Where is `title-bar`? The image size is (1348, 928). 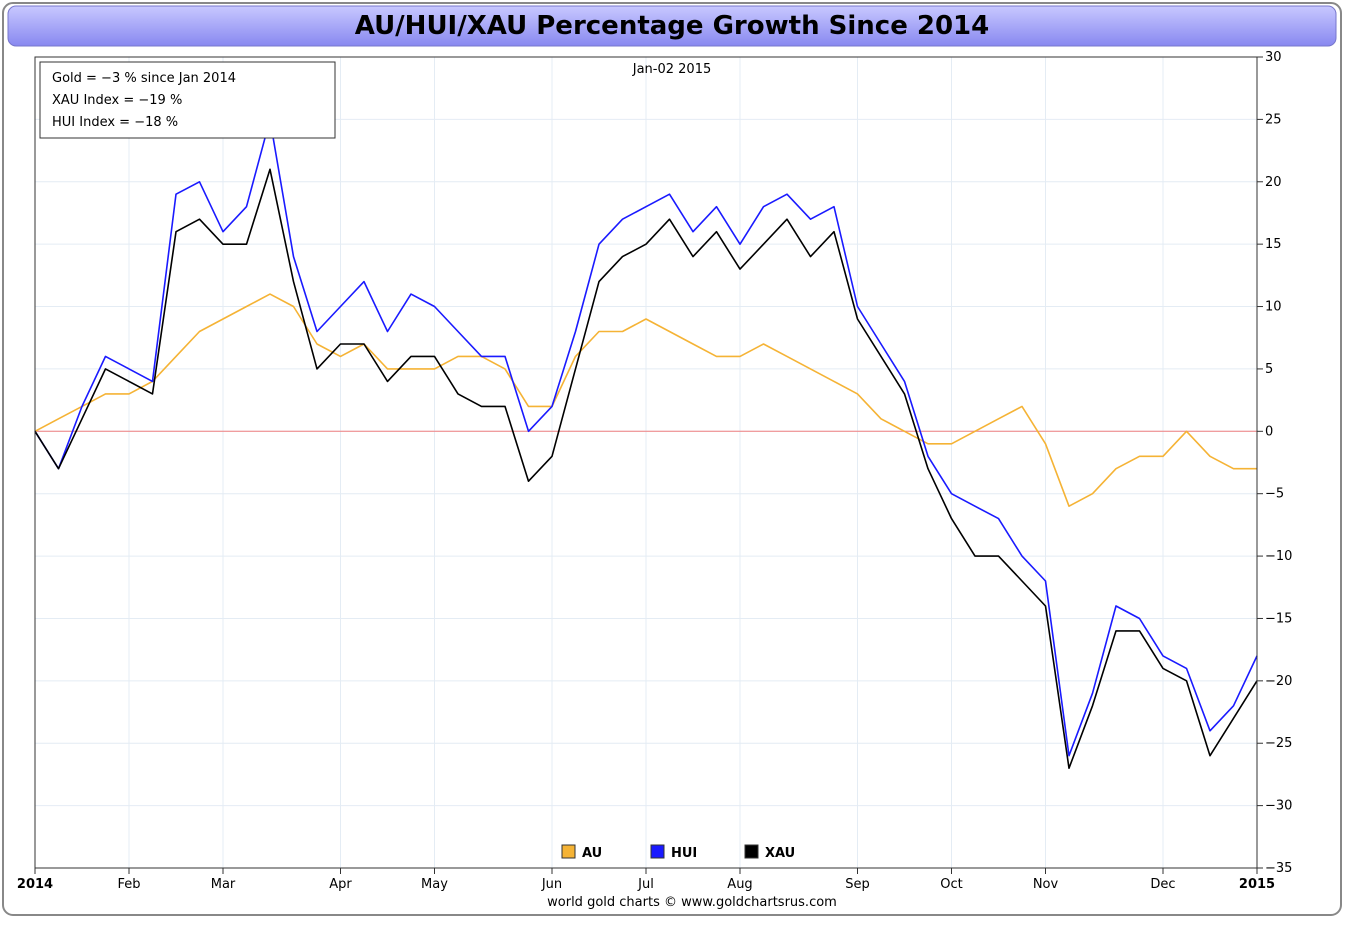 title-bar is located at coordinates (672, 26).